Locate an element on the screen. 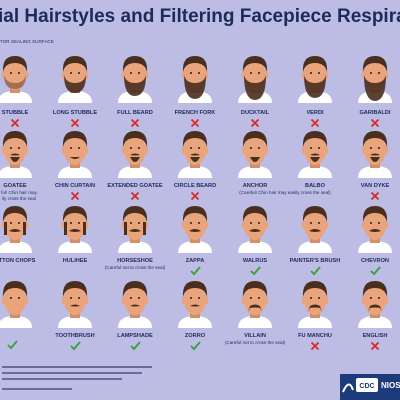  style-label: BALBO is located at coordinates (315, 186).